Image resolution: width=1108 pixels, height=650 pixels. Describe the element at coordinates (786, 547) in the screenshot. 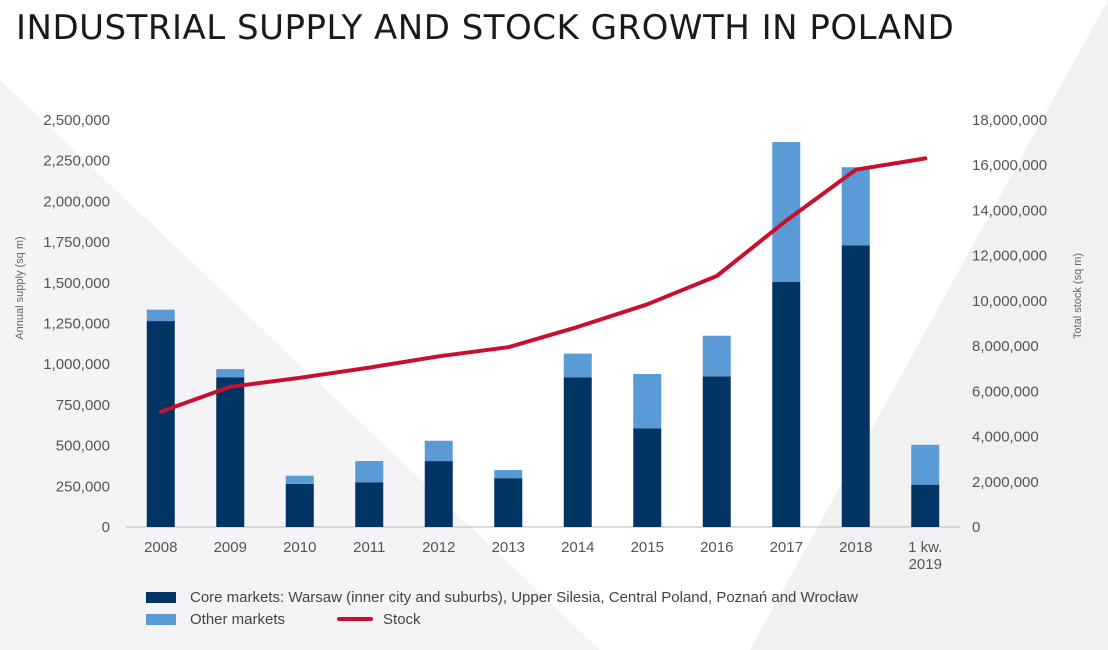

I see `x-tick-label: 2017` at that location.